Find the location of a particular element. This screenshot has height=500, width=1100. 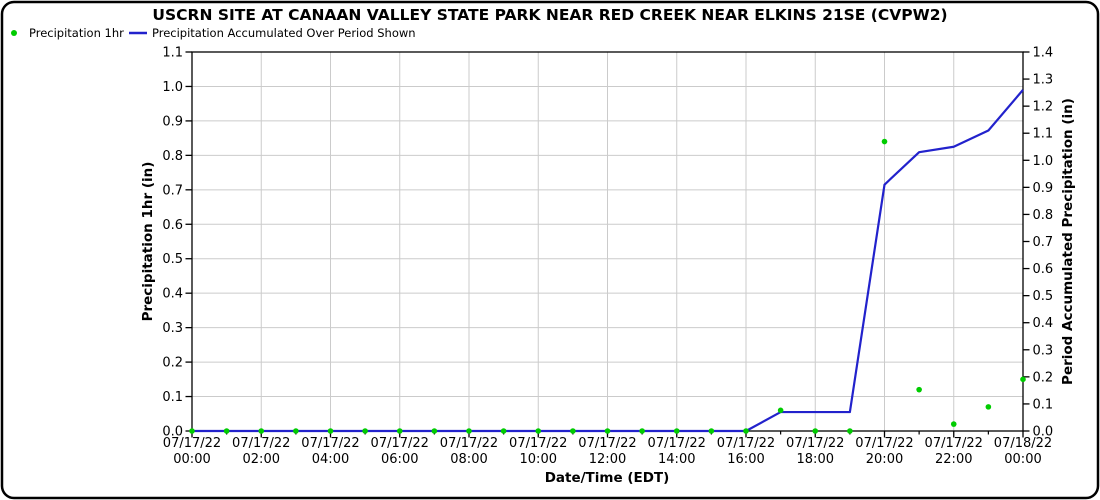

right-axis-label: Period Accumulated Precipitation (in) is located at coordinates (1068, 241).